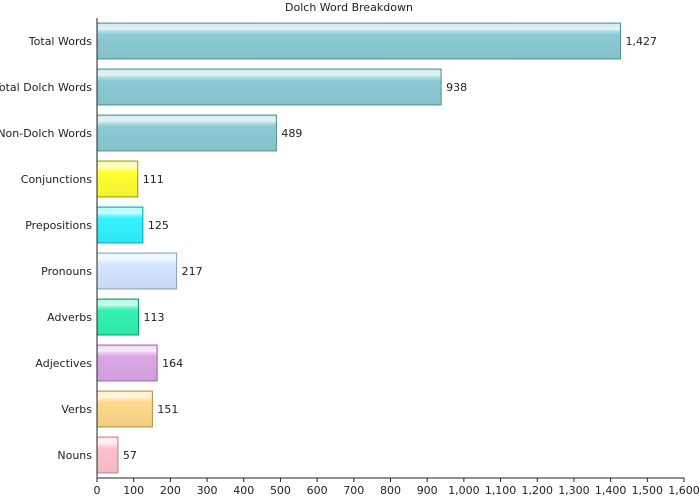  I want to click on data-label: 111, so click(153, 179).